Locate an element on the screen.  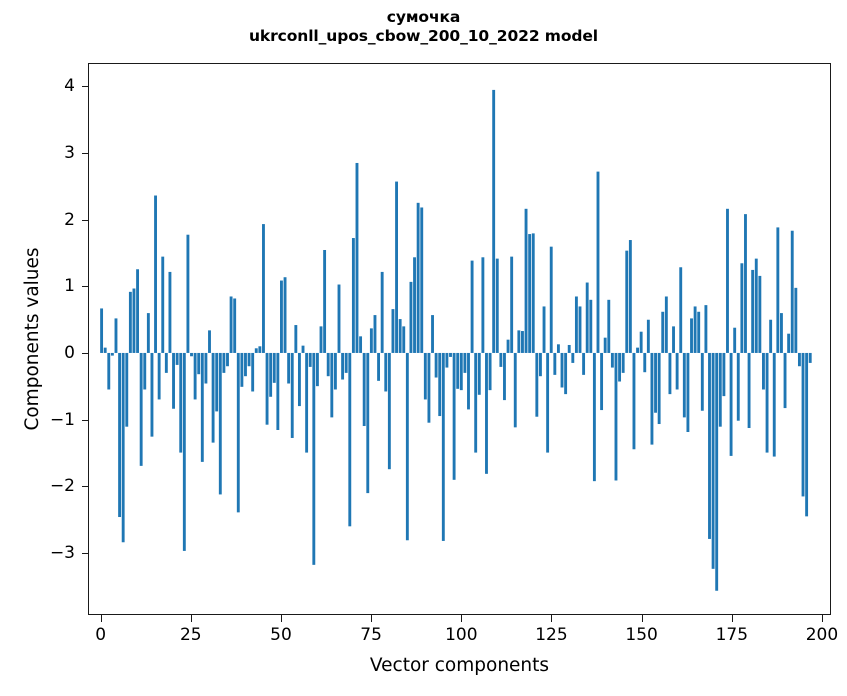
y-axis-label-container: Components values is located at coordinates (21, 276).